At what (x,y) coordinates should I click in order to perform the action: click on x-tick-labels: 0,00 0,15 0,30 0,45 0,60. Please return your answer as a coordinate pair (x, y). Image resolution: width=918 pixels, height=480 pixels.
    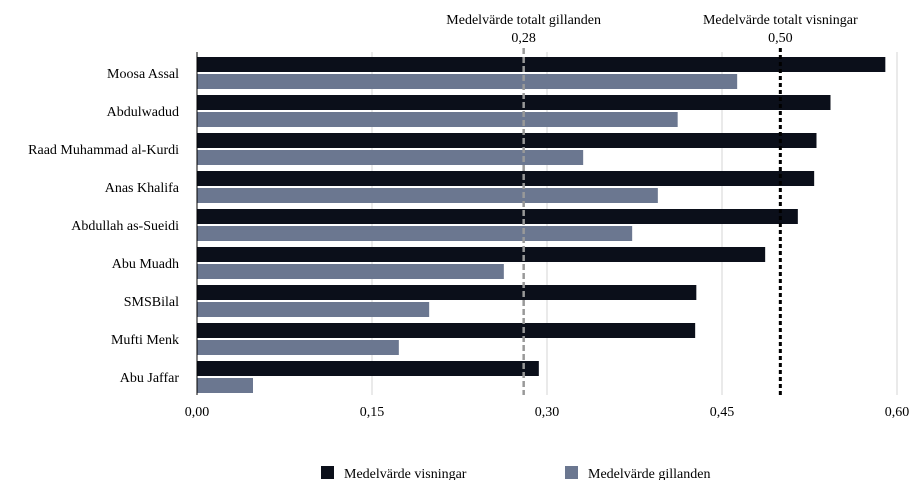
    Looking at the image, I should click on (547, 412).